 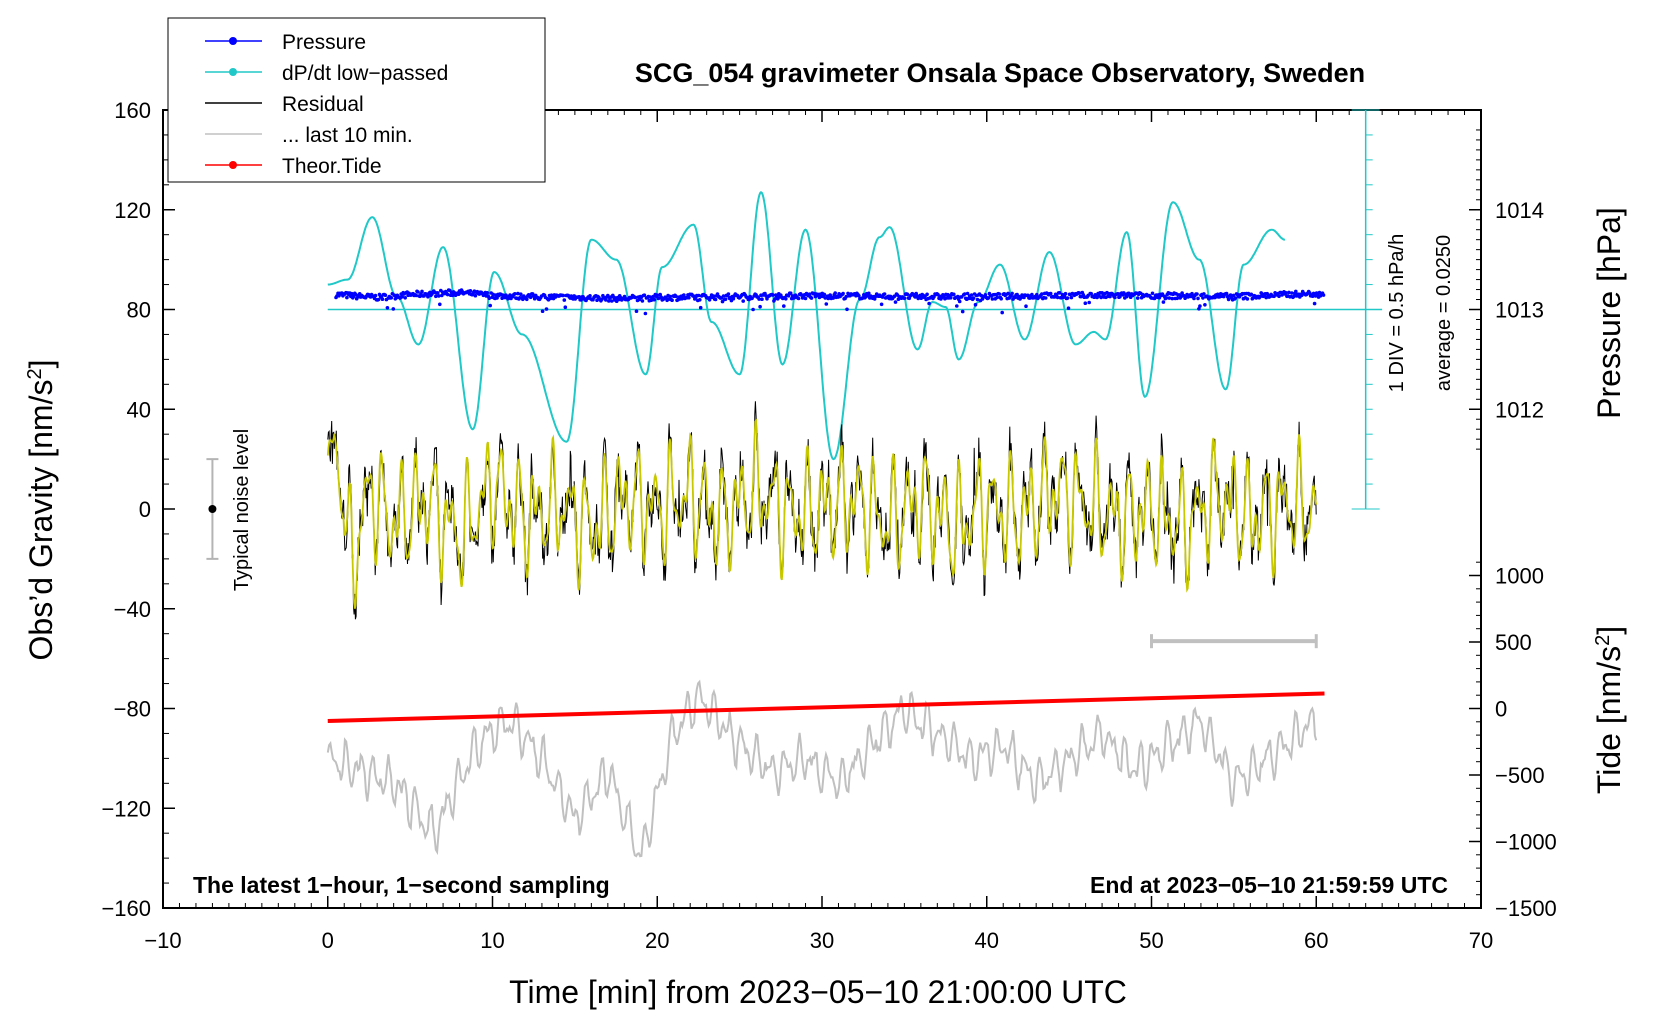 I want to click on x-tick-label: 70, so click(x=1481, y=940).